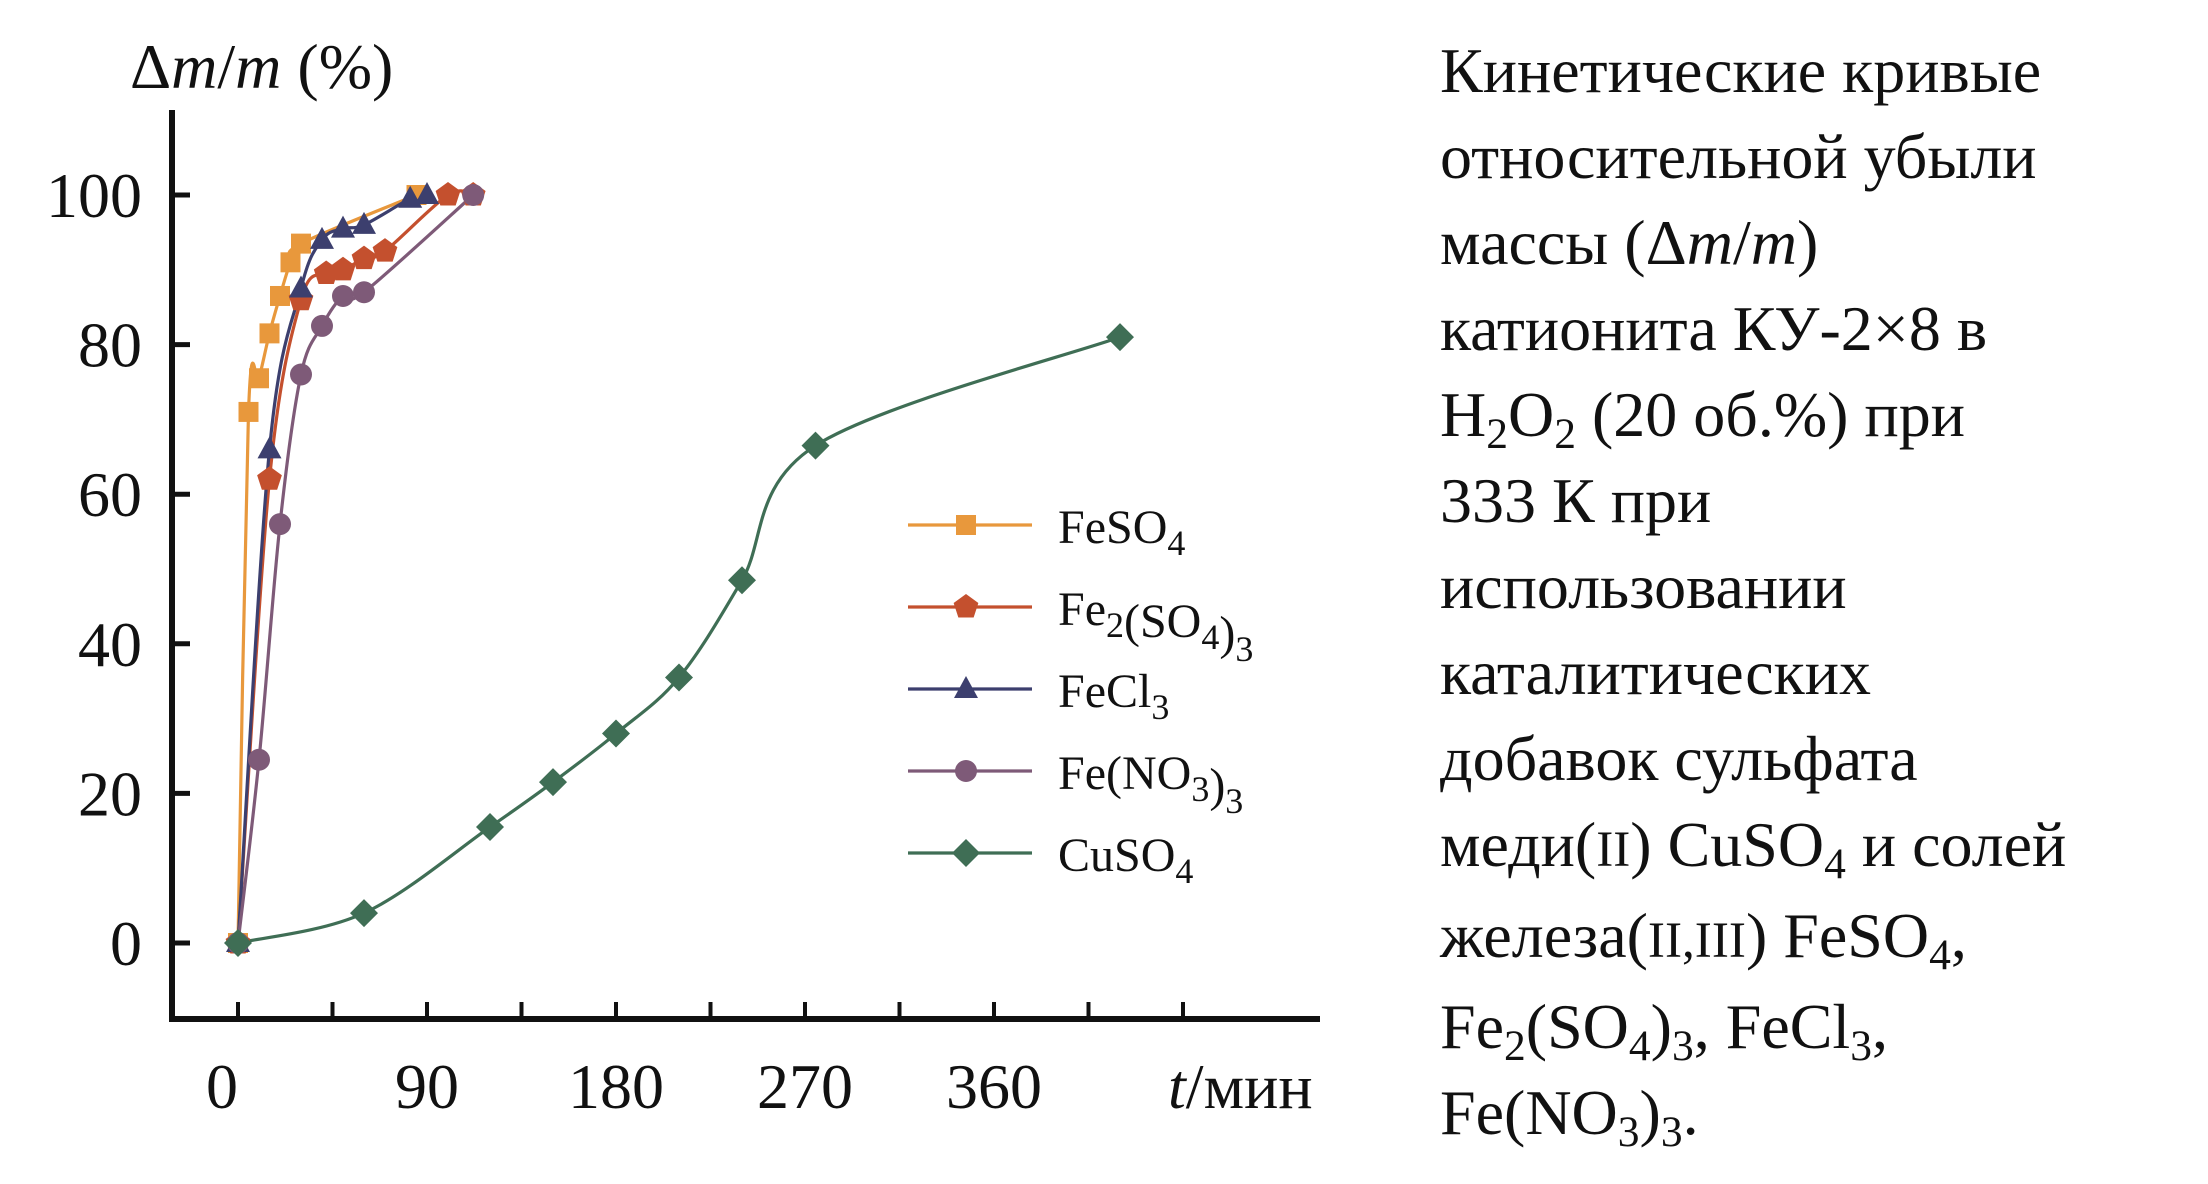 Image resolution: width=2208 pixels, height=1184 pixels. Describe the element at coordinates (110, 644) in the screenshot. I see `y-tick-label: 40` at that location.